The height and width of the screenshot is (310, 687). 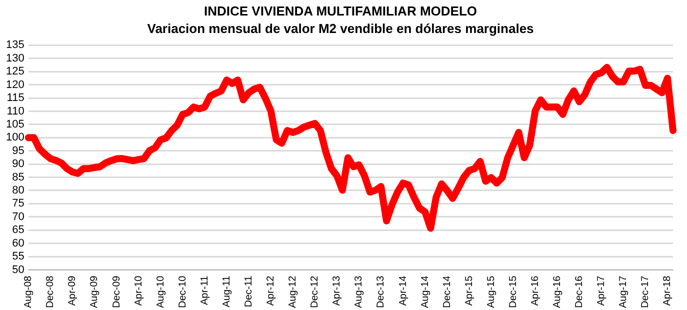 I want to click on x-tick-label: Aug-13, so click(x=359, y=291).